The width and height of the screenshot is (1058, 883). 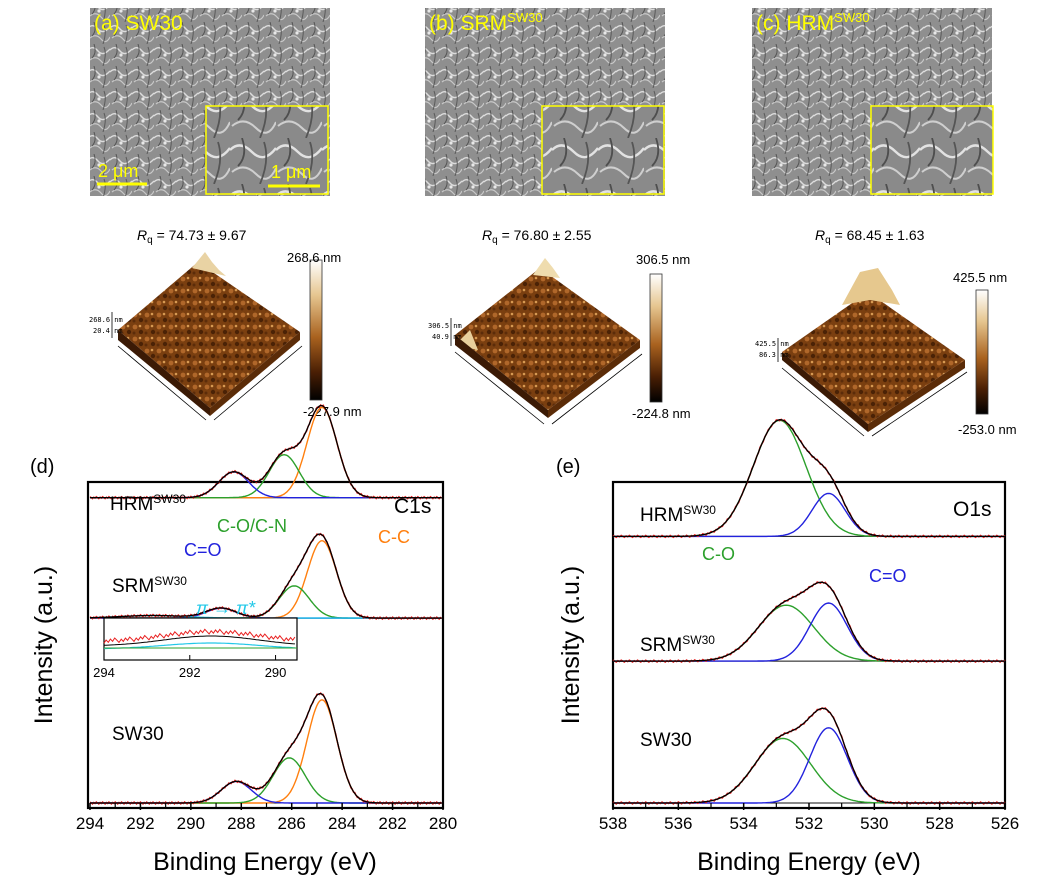 I want to click on inset-frame-pi, so click(x=200, y=639).